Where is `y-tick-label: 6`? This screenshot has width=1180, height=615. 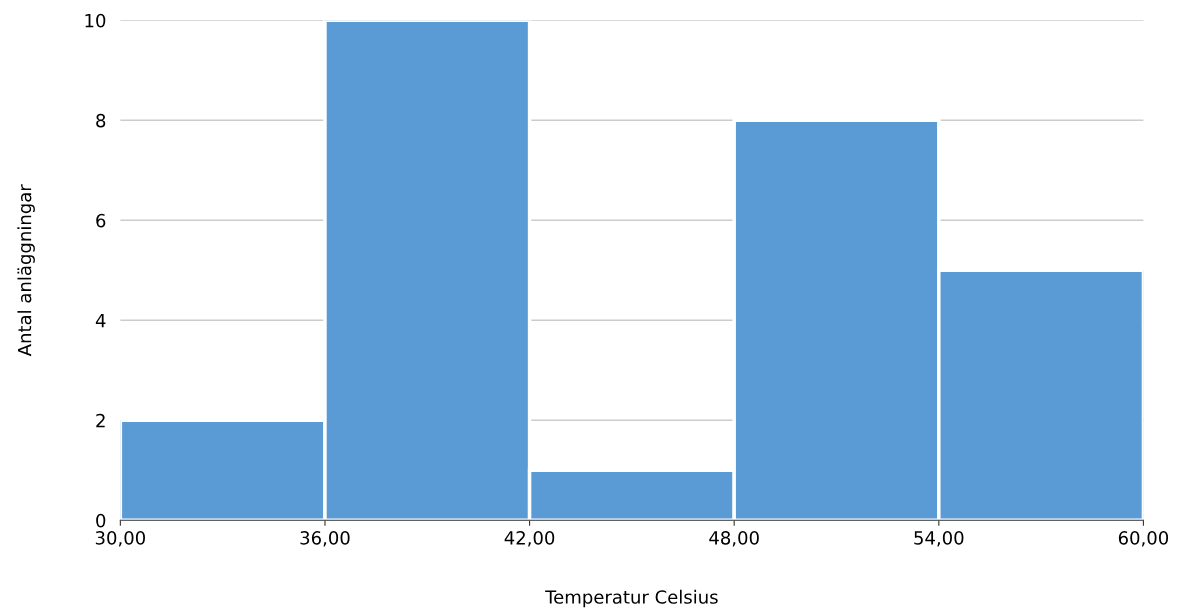
y-tick-label: 6 is located at coordinates (101, 220).